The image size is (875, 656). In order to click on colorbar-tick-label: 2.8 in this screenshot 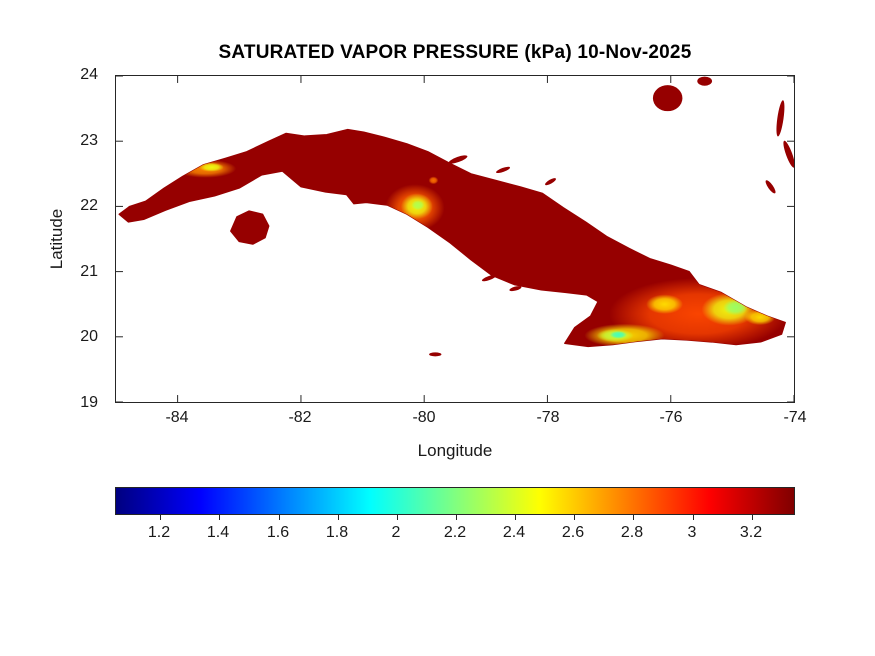, I will do `click(632, 532)`.